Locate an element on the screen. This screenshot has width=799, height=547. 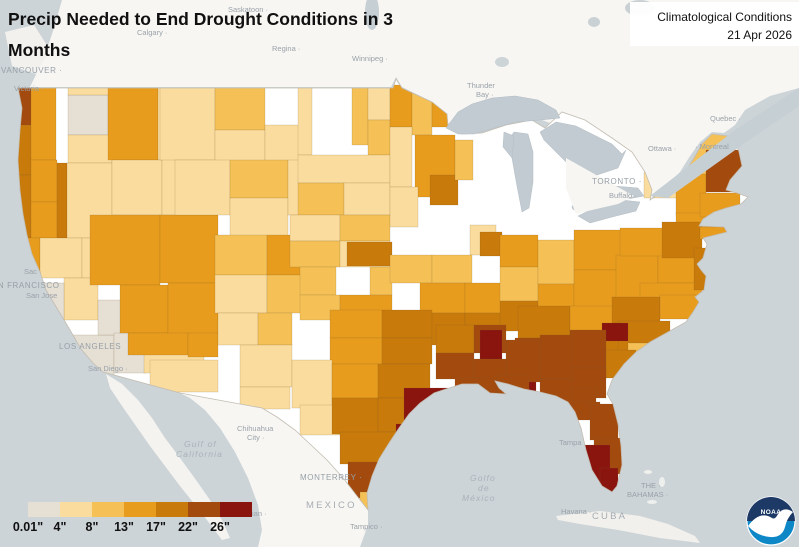
city-label: Tampico · is located at coordinates (366, 526).